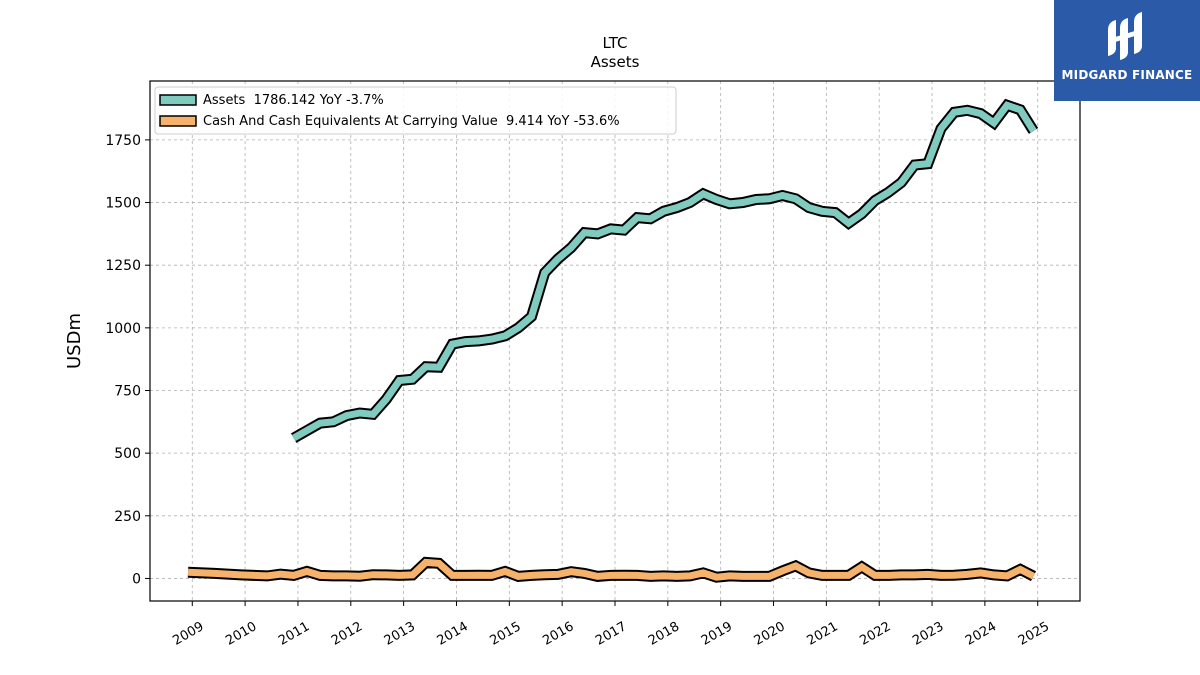 The width and height of the screenshot is (1200, 675). Describe the element at coordinates (615, 62) in the screenshot. I see `chart-subtitle: Assets` at that location.